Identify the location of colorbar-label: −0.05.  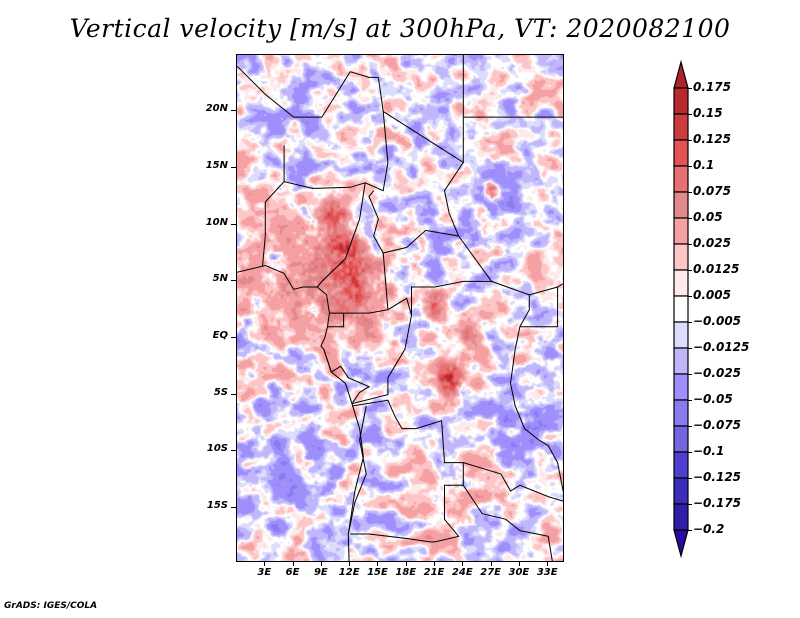
(713, 399).